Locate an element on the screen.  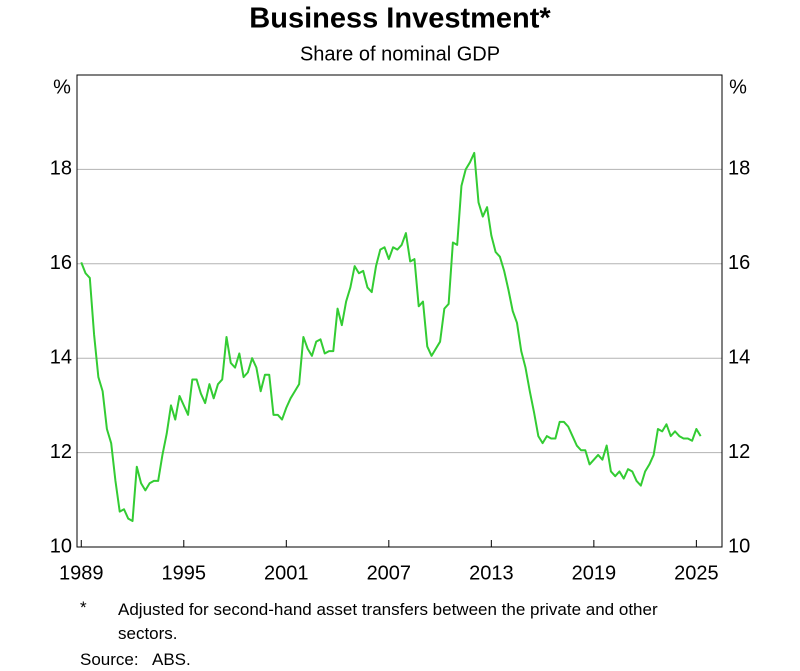
chart-subtitle: Share of nominal GDP is located at coordinates (400, 54).